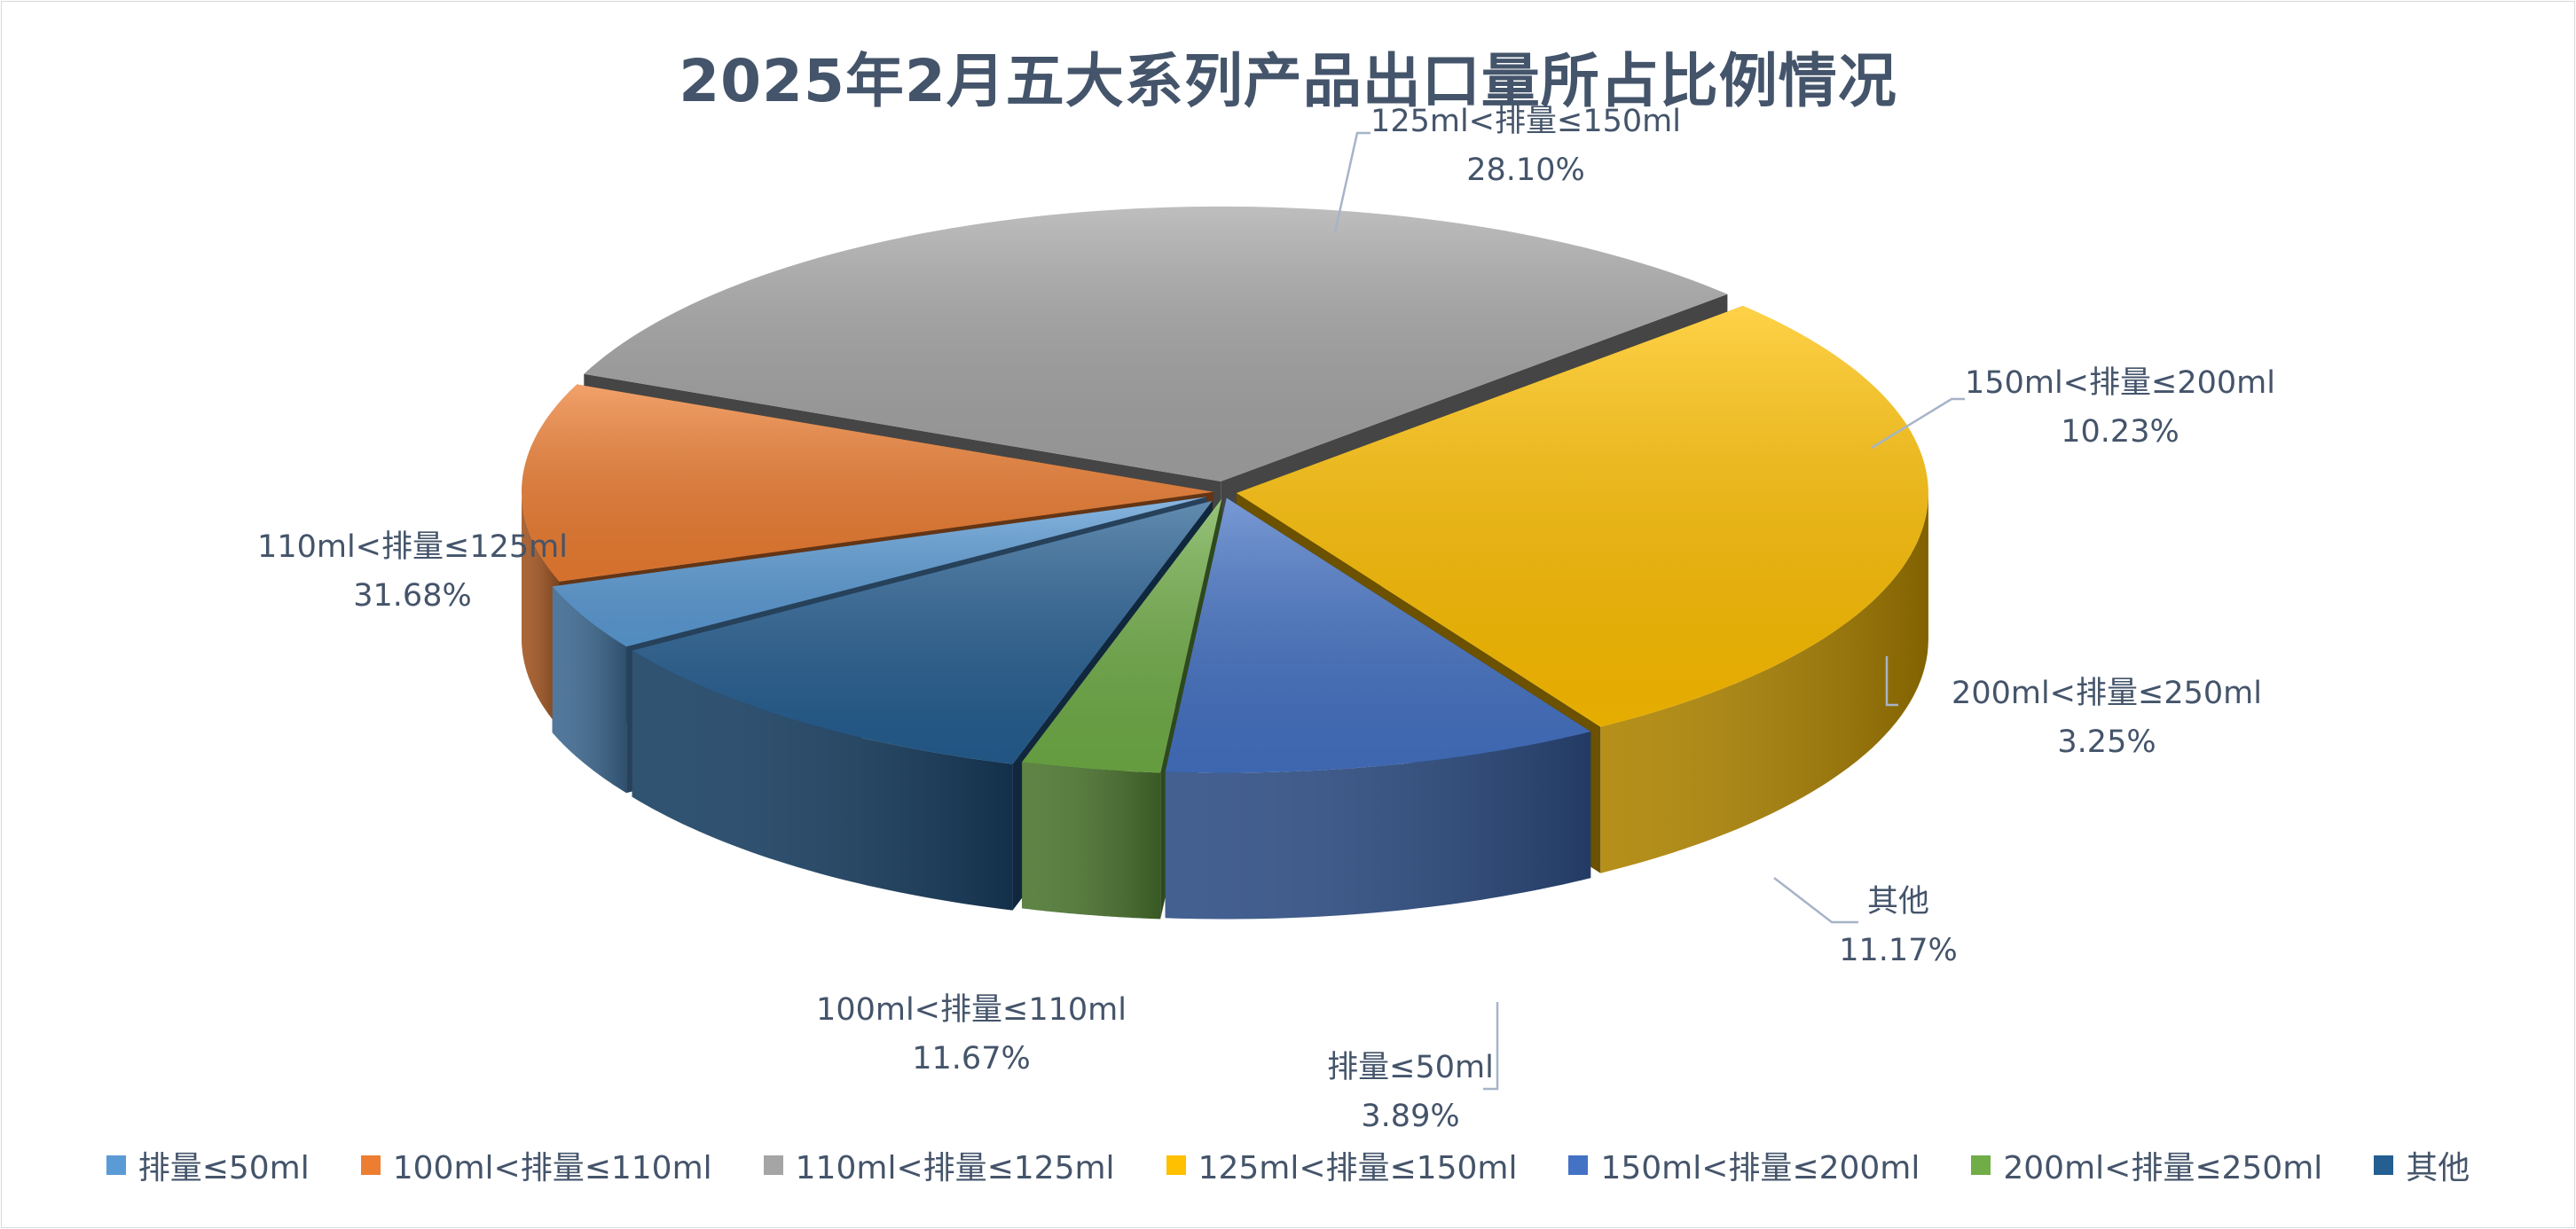 The image size is (2576, 1229). I want to click on legend-label: 200ml<排量≤250ml, so click(2163, 1168).